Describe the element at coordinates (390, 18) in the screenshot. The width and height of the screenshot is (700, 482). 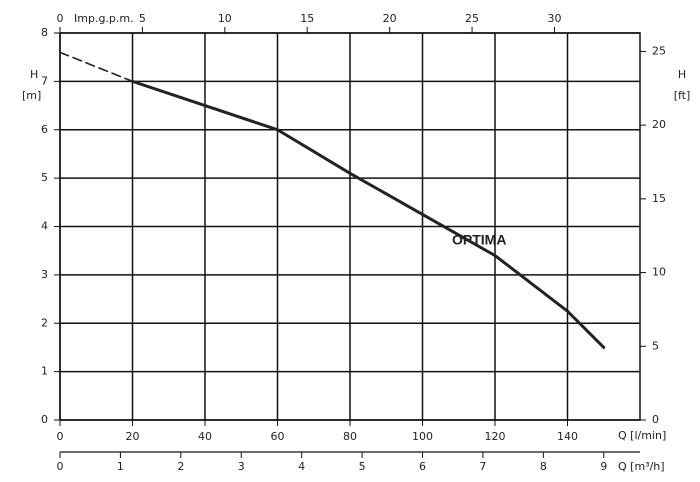
I see `top-tick-label: 20` at that location.